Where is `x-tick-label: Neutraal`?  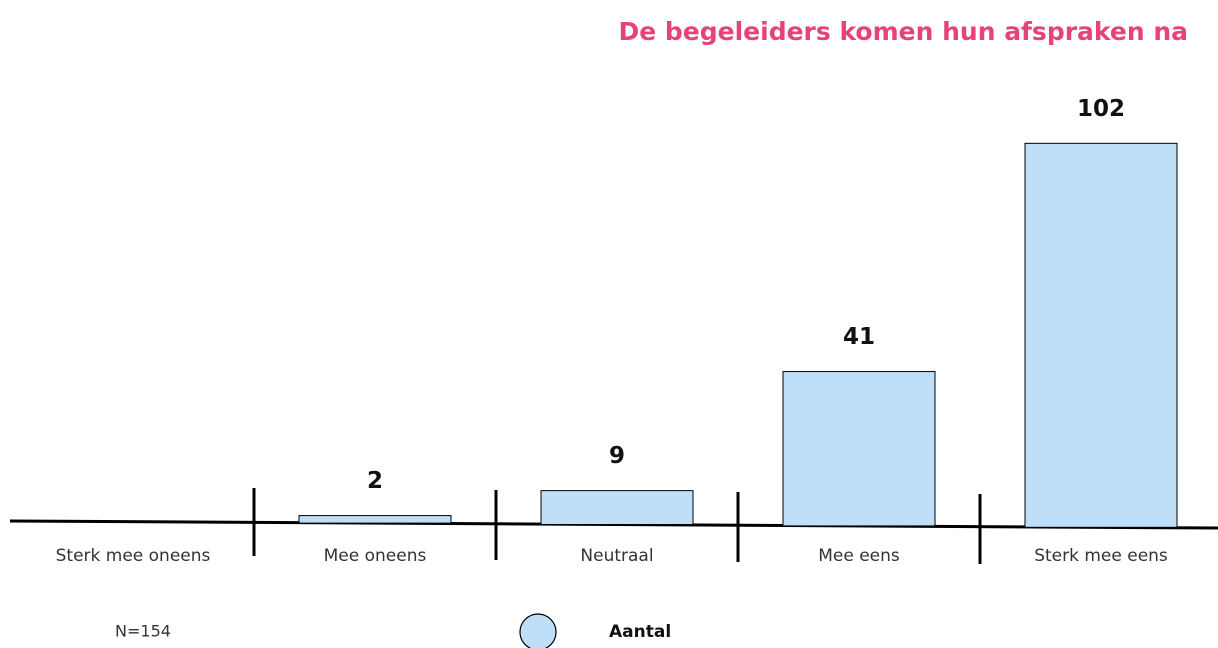
x-tick-label: Neutraal is located at coordinates (616, 556).